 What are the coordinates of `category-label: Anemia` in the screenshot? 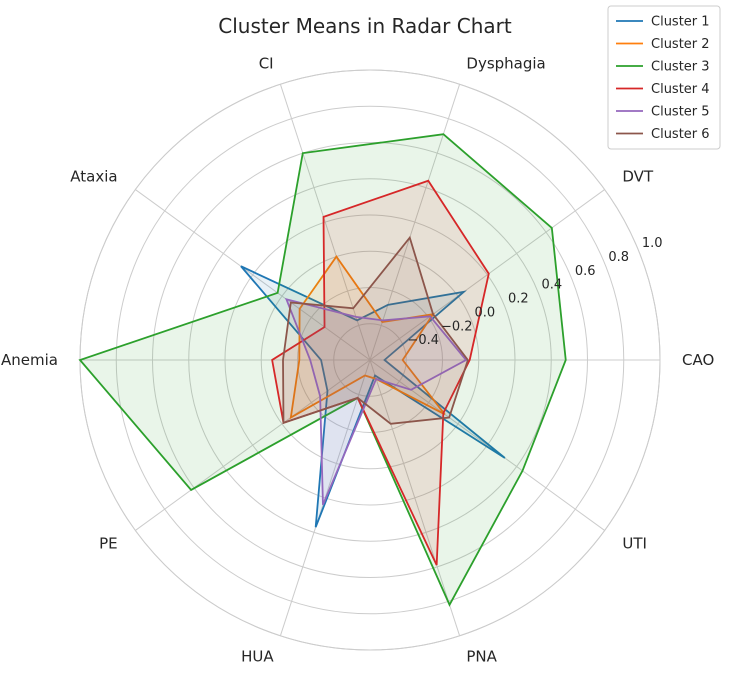 It's located at (29, 360).